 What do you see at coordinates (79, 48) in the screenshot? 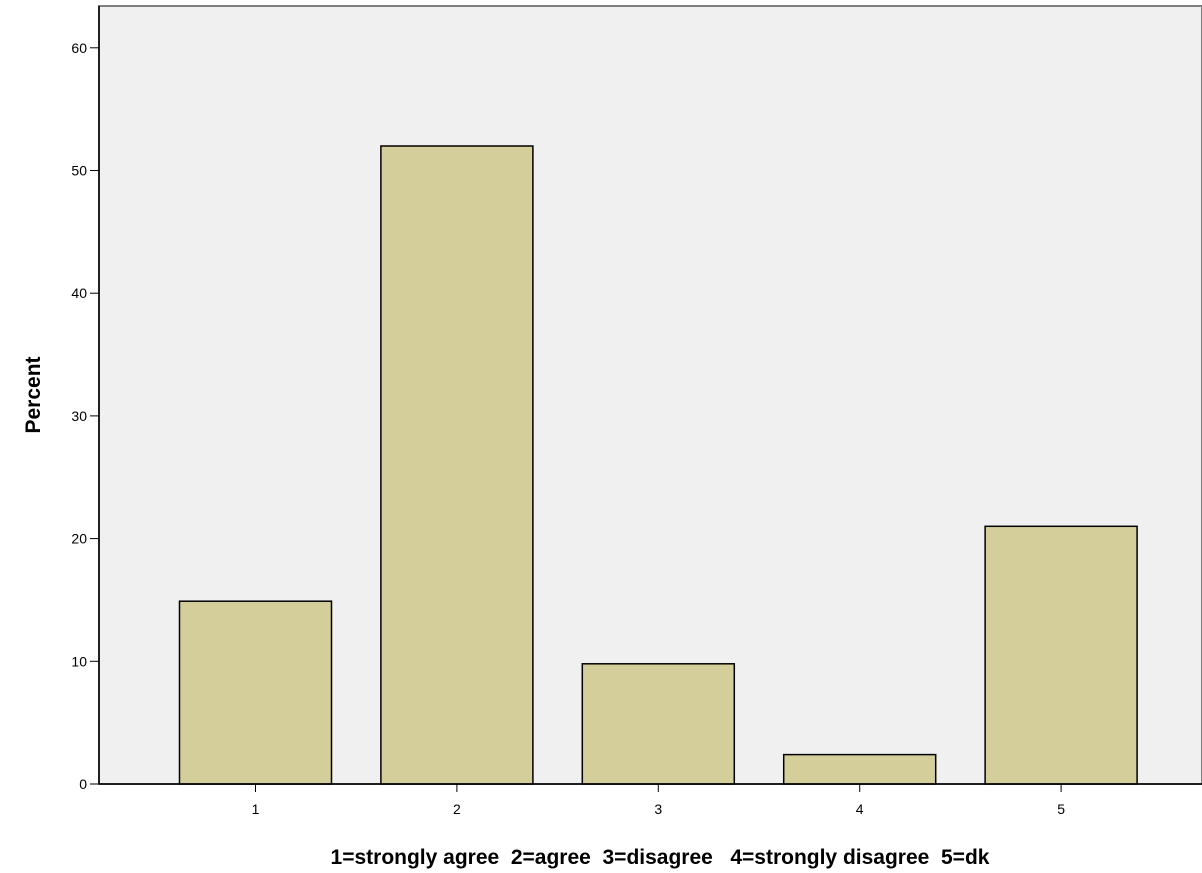
I see `y-tick-label-60: 60` at bounding box center [79, 48].